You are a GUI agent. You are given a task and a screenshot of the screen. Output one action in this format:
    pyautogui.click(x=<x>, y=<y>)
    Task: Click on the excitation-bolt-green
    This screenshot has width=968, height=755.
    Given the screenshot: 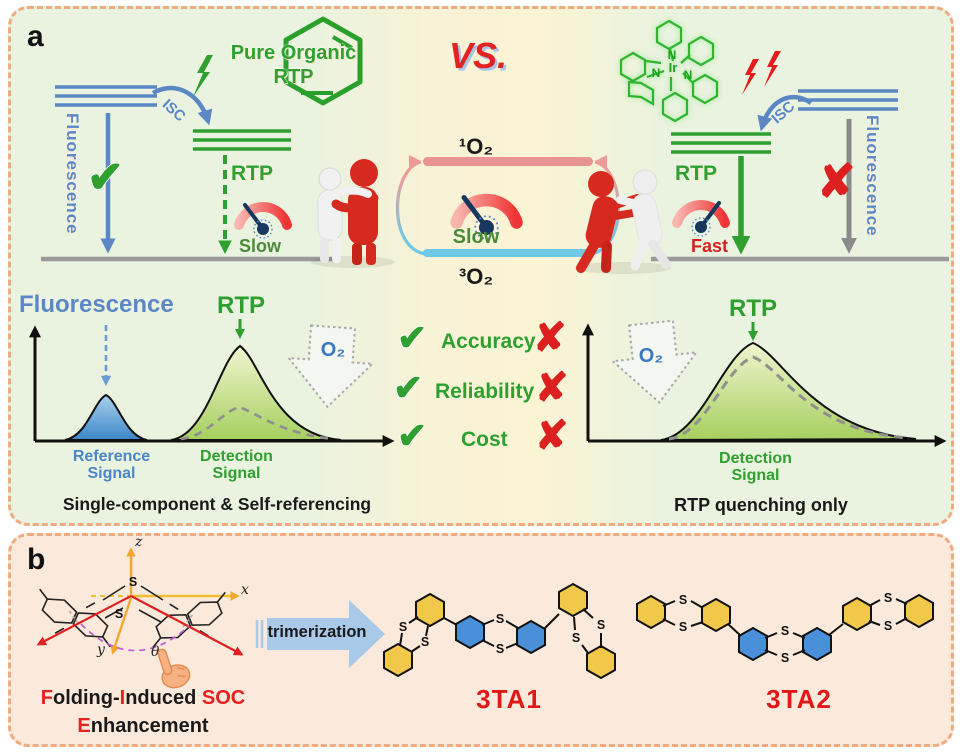 What is the action you would take?
    pyautogui.click(x=203, y=76)
    